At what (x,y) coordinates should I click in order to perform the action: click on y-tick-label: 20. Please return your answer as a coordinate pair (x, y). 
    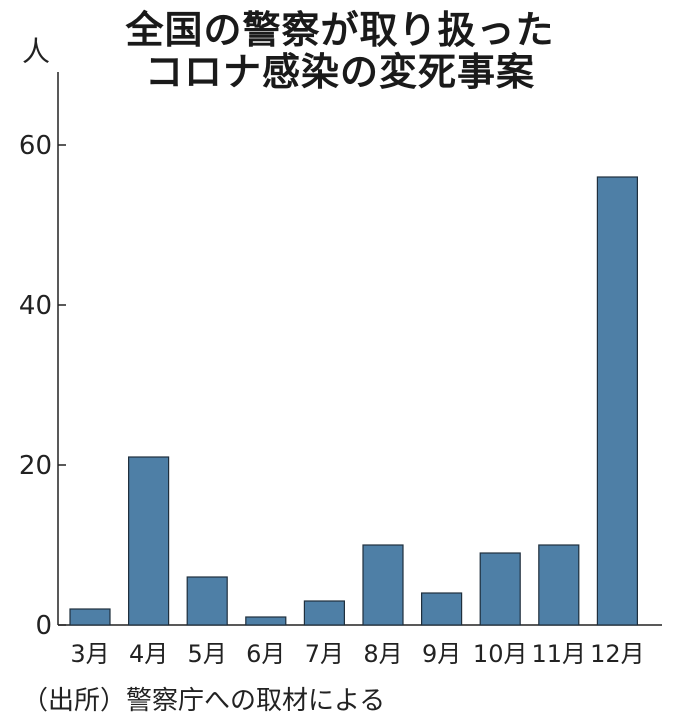
    Looking at the image, I should click on (35, 466).